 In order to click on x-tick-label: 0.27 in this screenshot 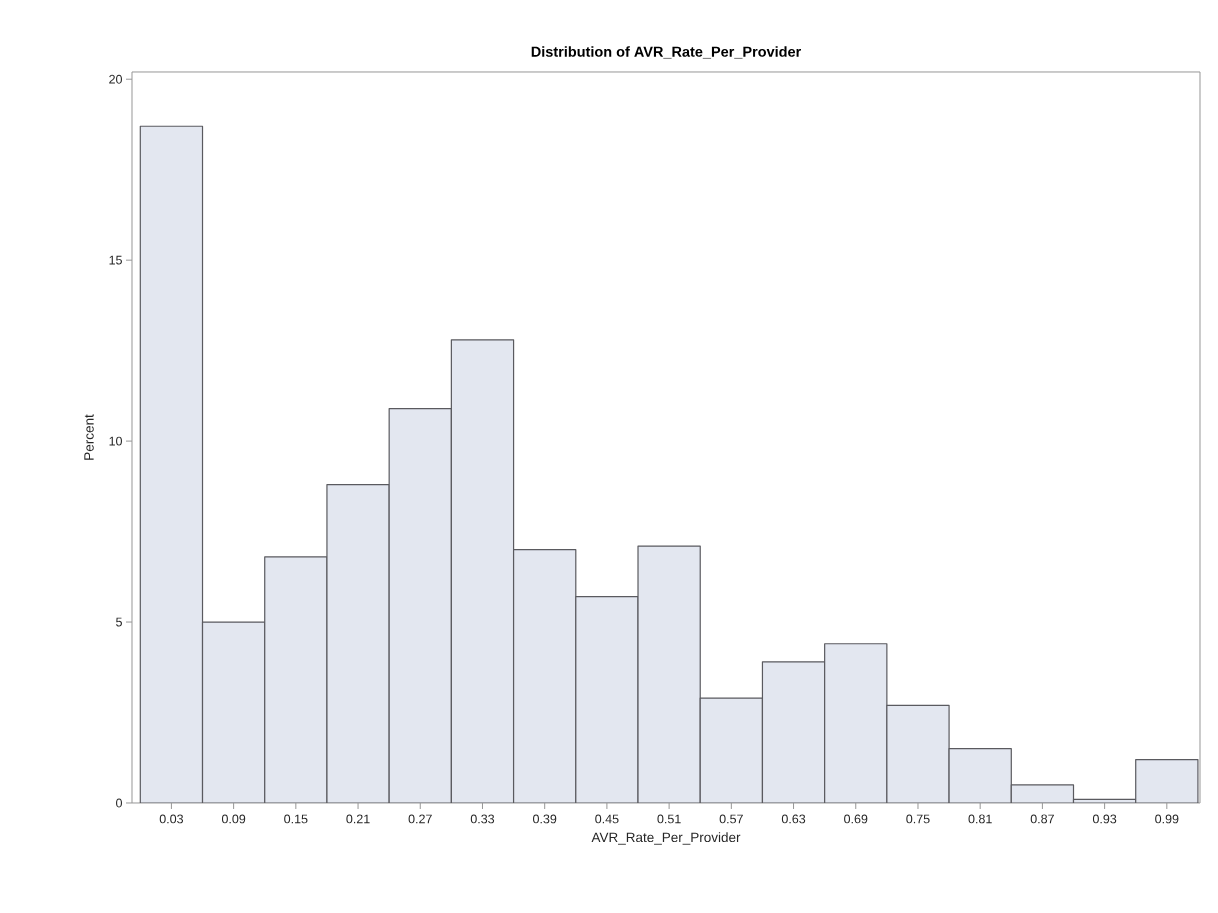, I will do `click(420, 819)`.